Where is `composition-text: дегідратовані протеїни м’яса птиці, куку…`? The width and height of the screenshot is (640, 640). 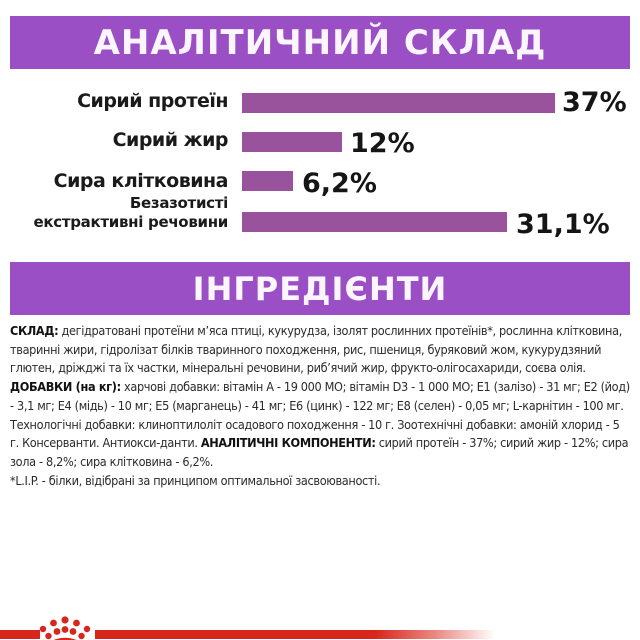
composition-text: дегідратовані протеїни м’яса птиці, куку… is located at coordinates (316, 349).